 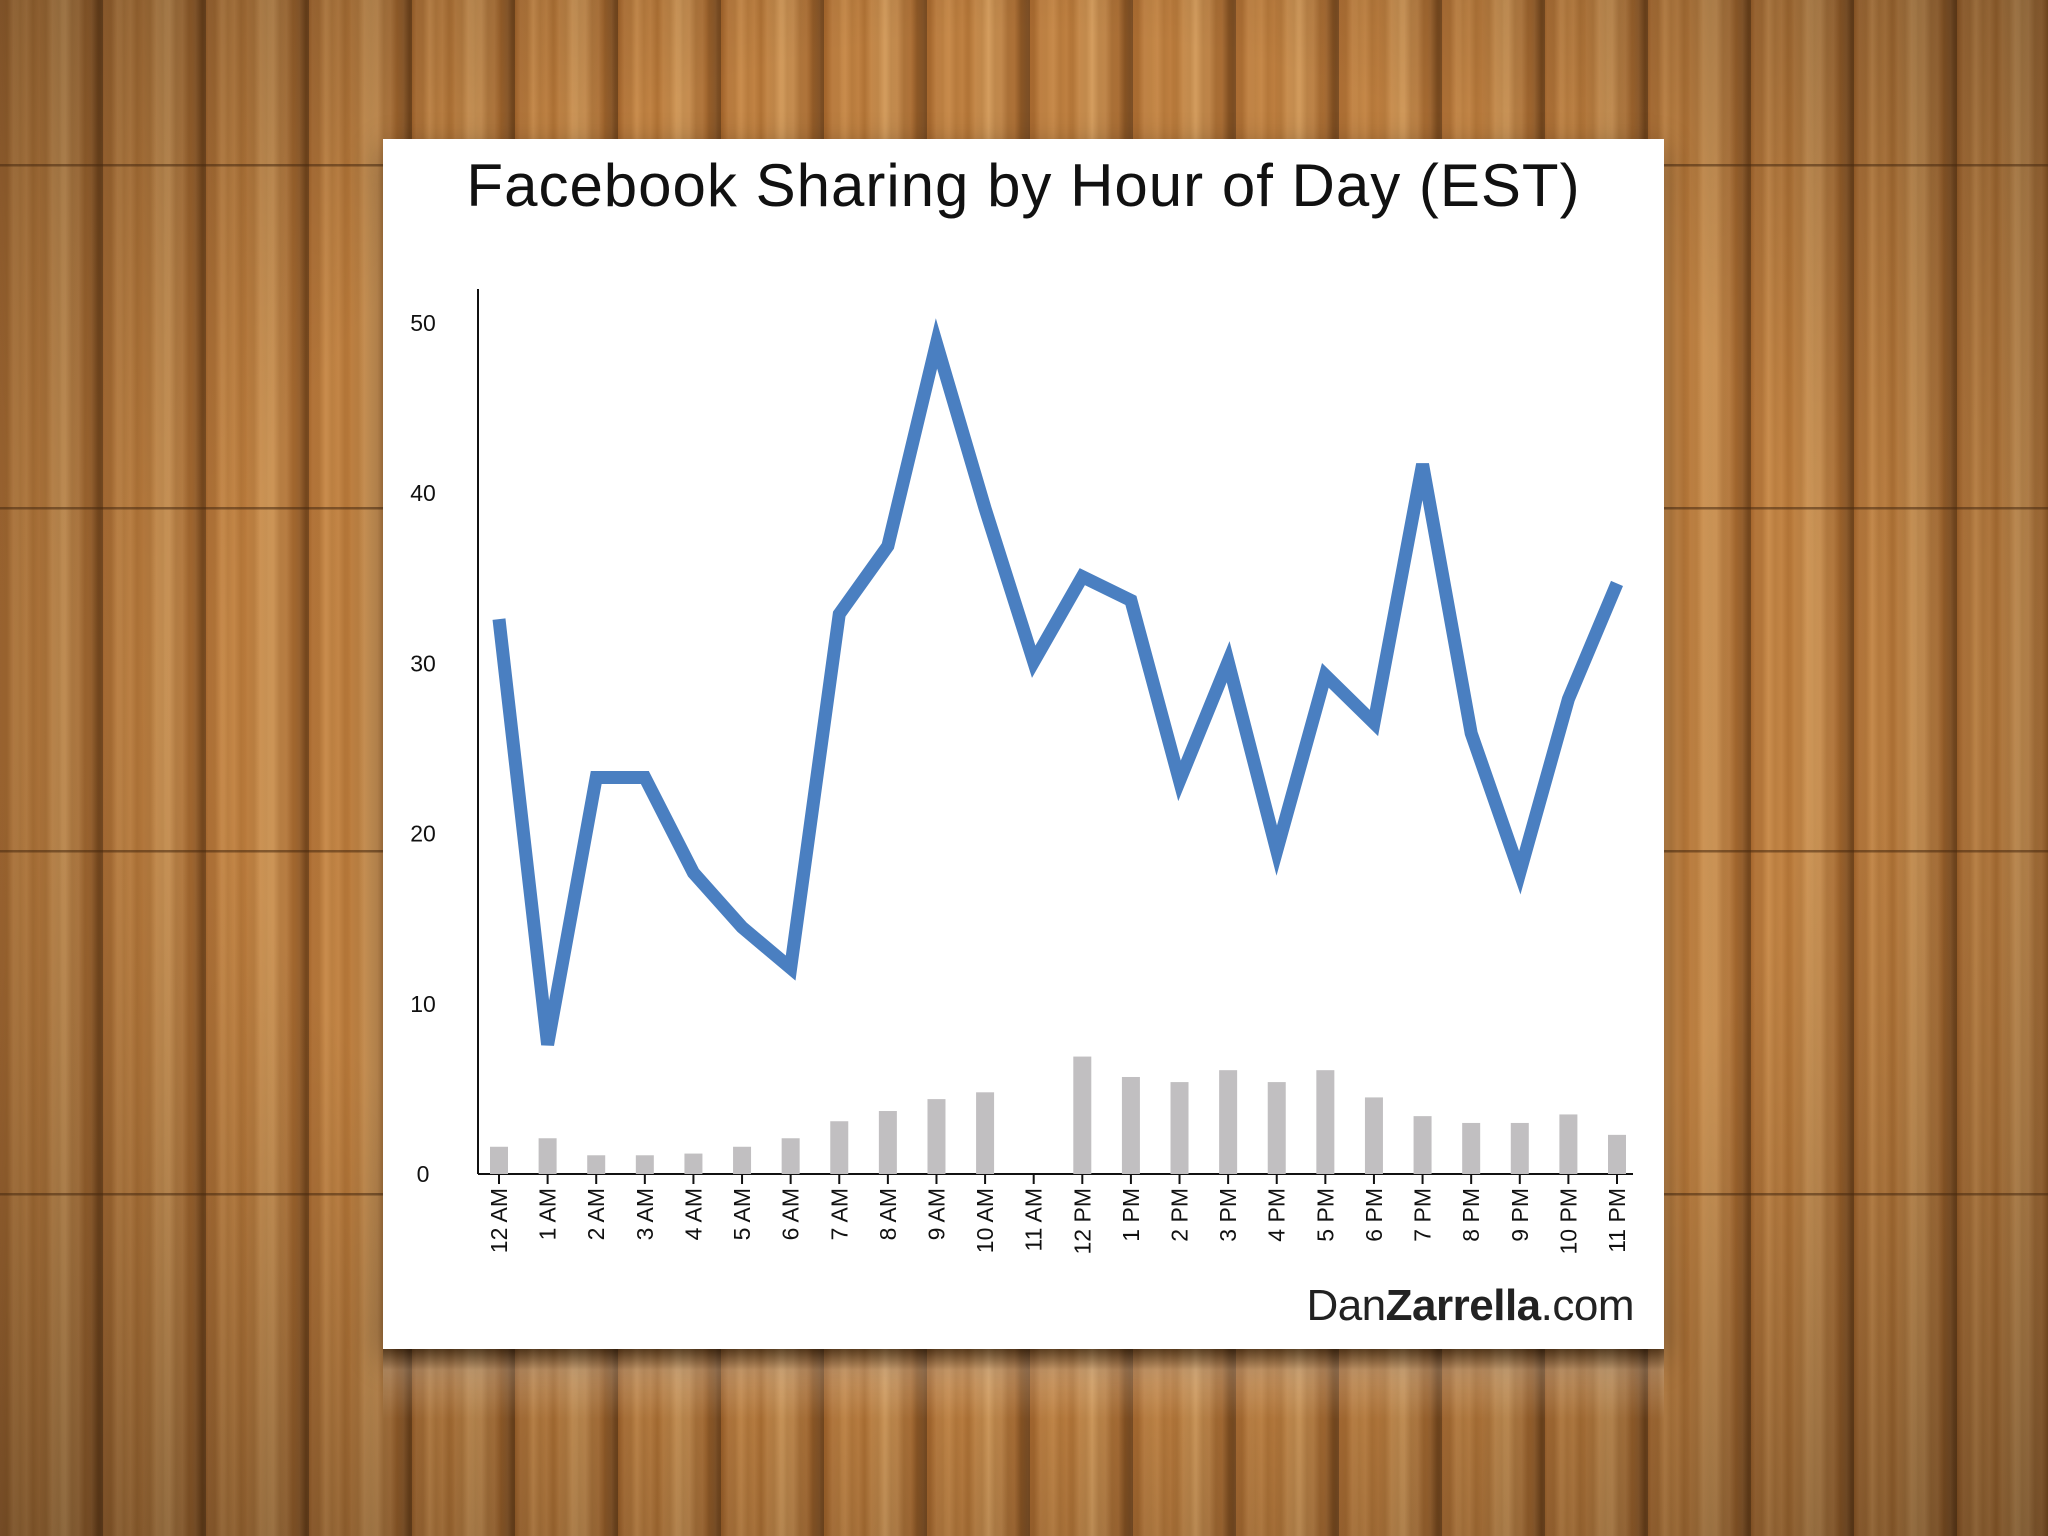 I want to click on watermark-prefix: Dan, so click(x=1346, y=1305).